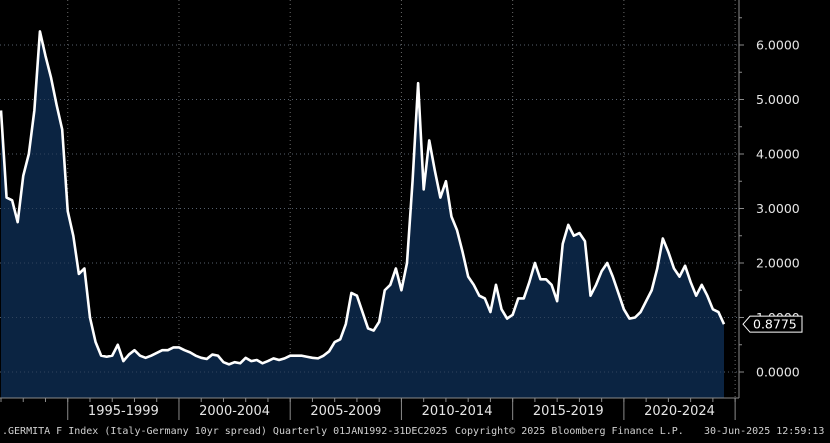  What do you see at coordinates (457, 411) in the screenshot?
I see `x-tick-label-3: 2010-2014` at bounding box center [457, 411].